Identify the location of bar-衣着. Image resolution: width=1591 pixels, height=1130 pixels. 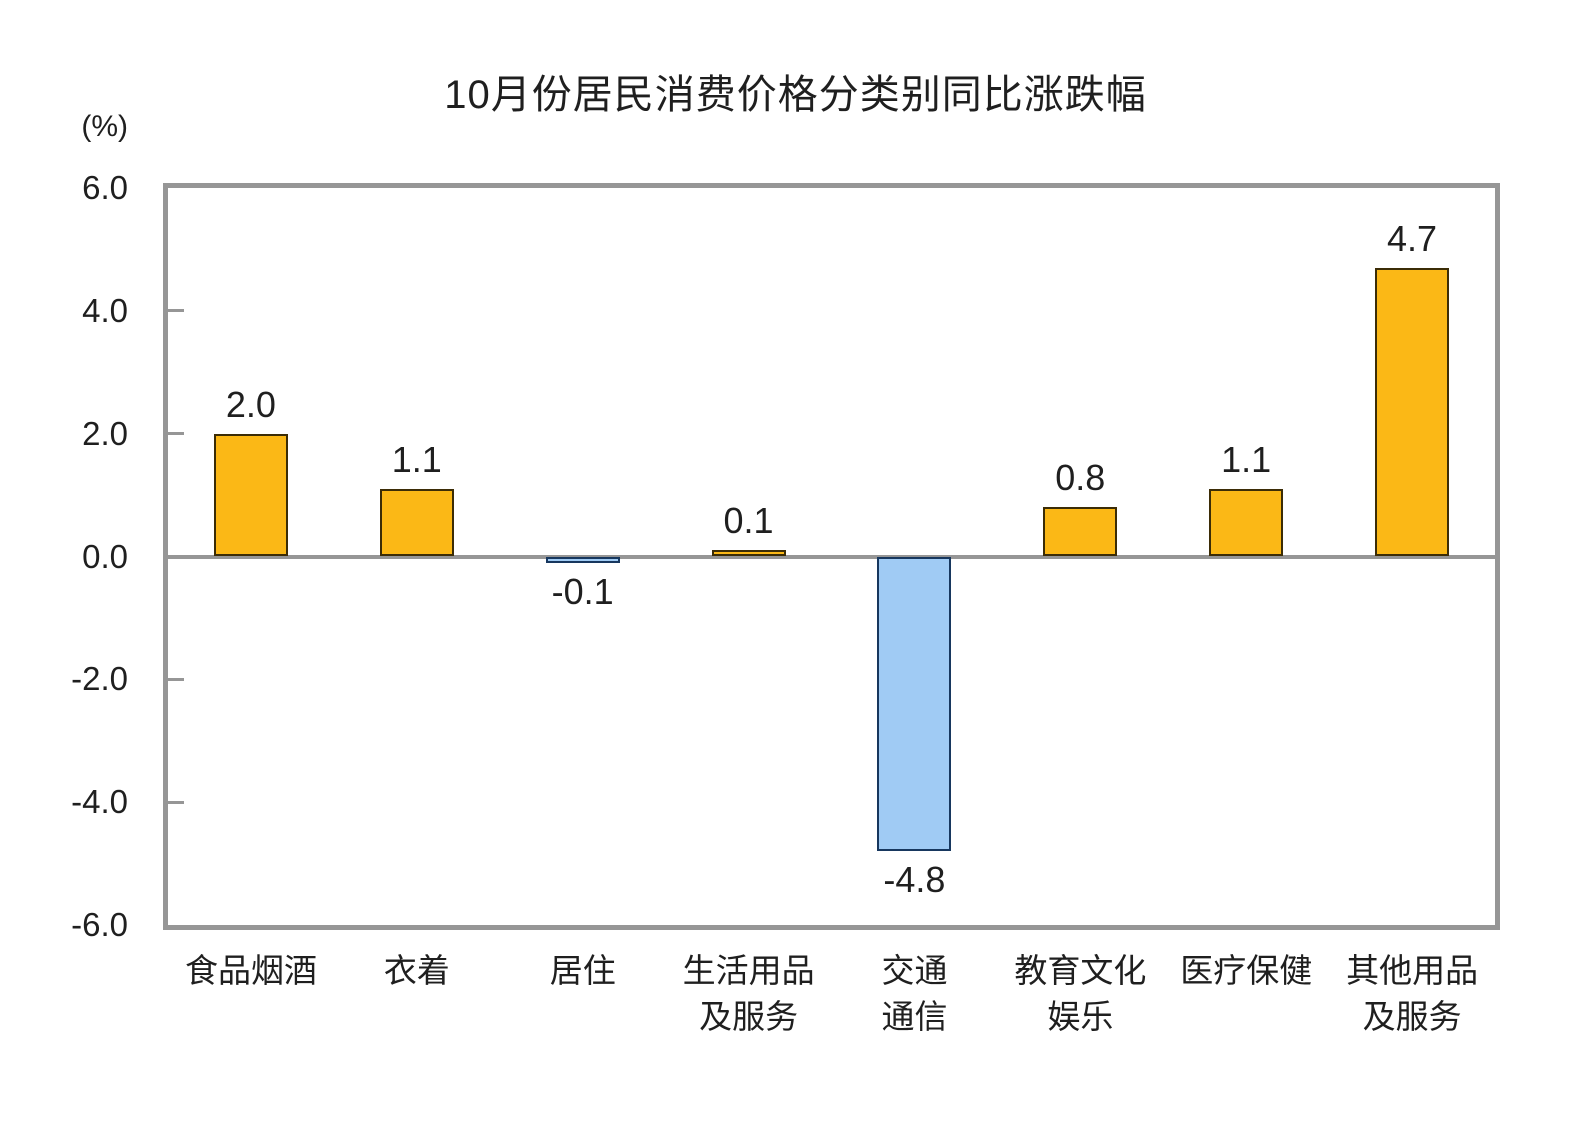
(416, 522).